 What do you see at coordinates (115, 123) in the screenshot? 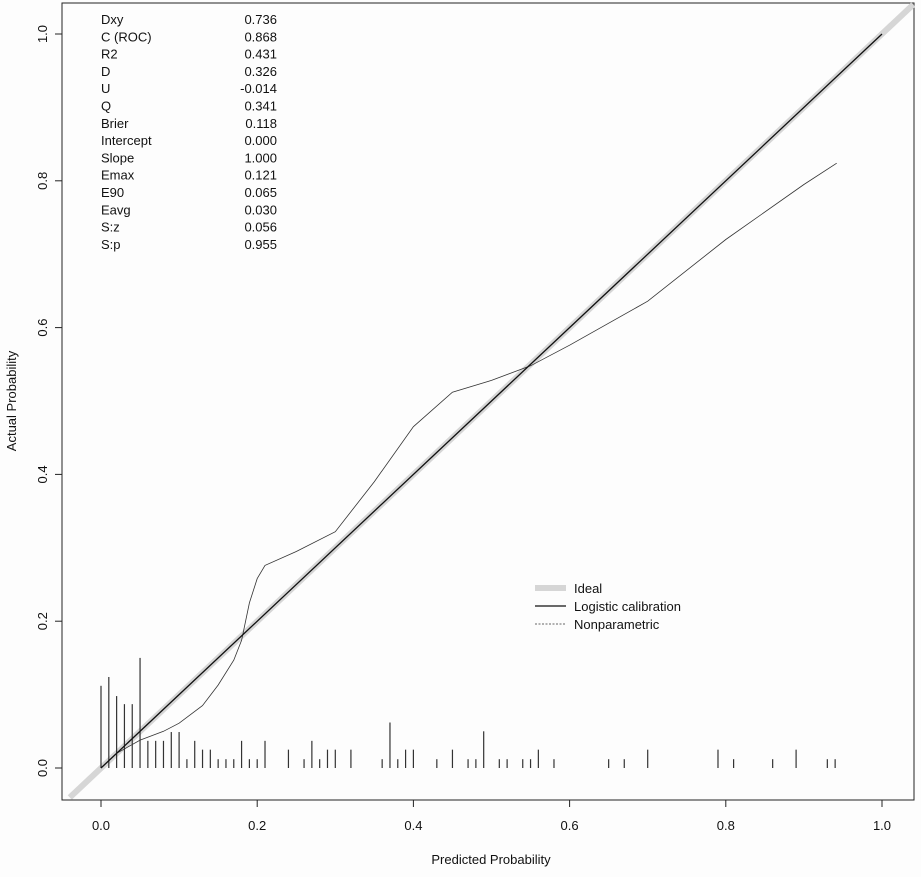
I see `stat-label: Brier` at bounding box center [115, 123].